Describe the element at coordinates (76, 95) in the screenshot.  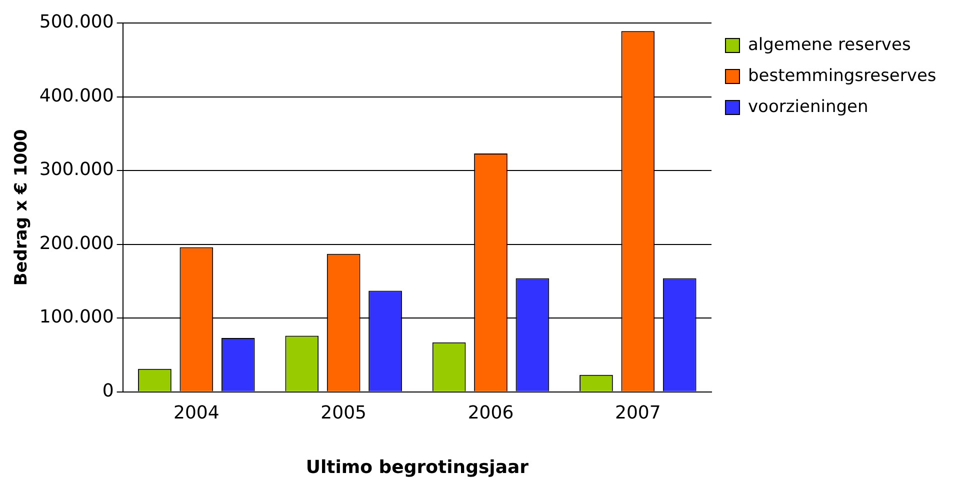
I see `y-tick-label: 400.000` at that location.